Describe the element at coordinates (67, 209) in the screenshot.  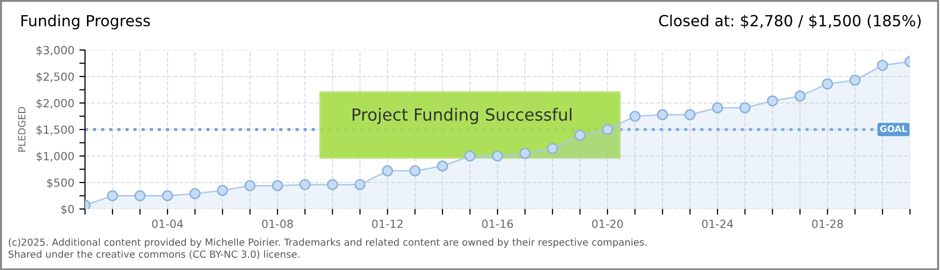
I see `y-tick-label: $0` at that location.